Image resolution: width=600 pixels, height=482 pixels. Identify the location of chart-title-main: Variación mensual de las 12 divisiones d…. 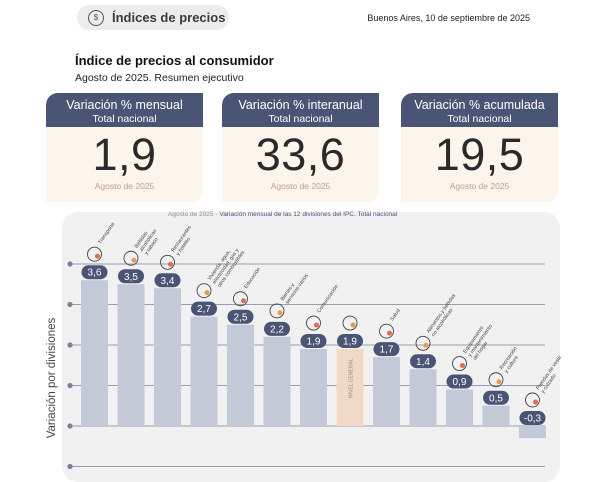
(308, 214).